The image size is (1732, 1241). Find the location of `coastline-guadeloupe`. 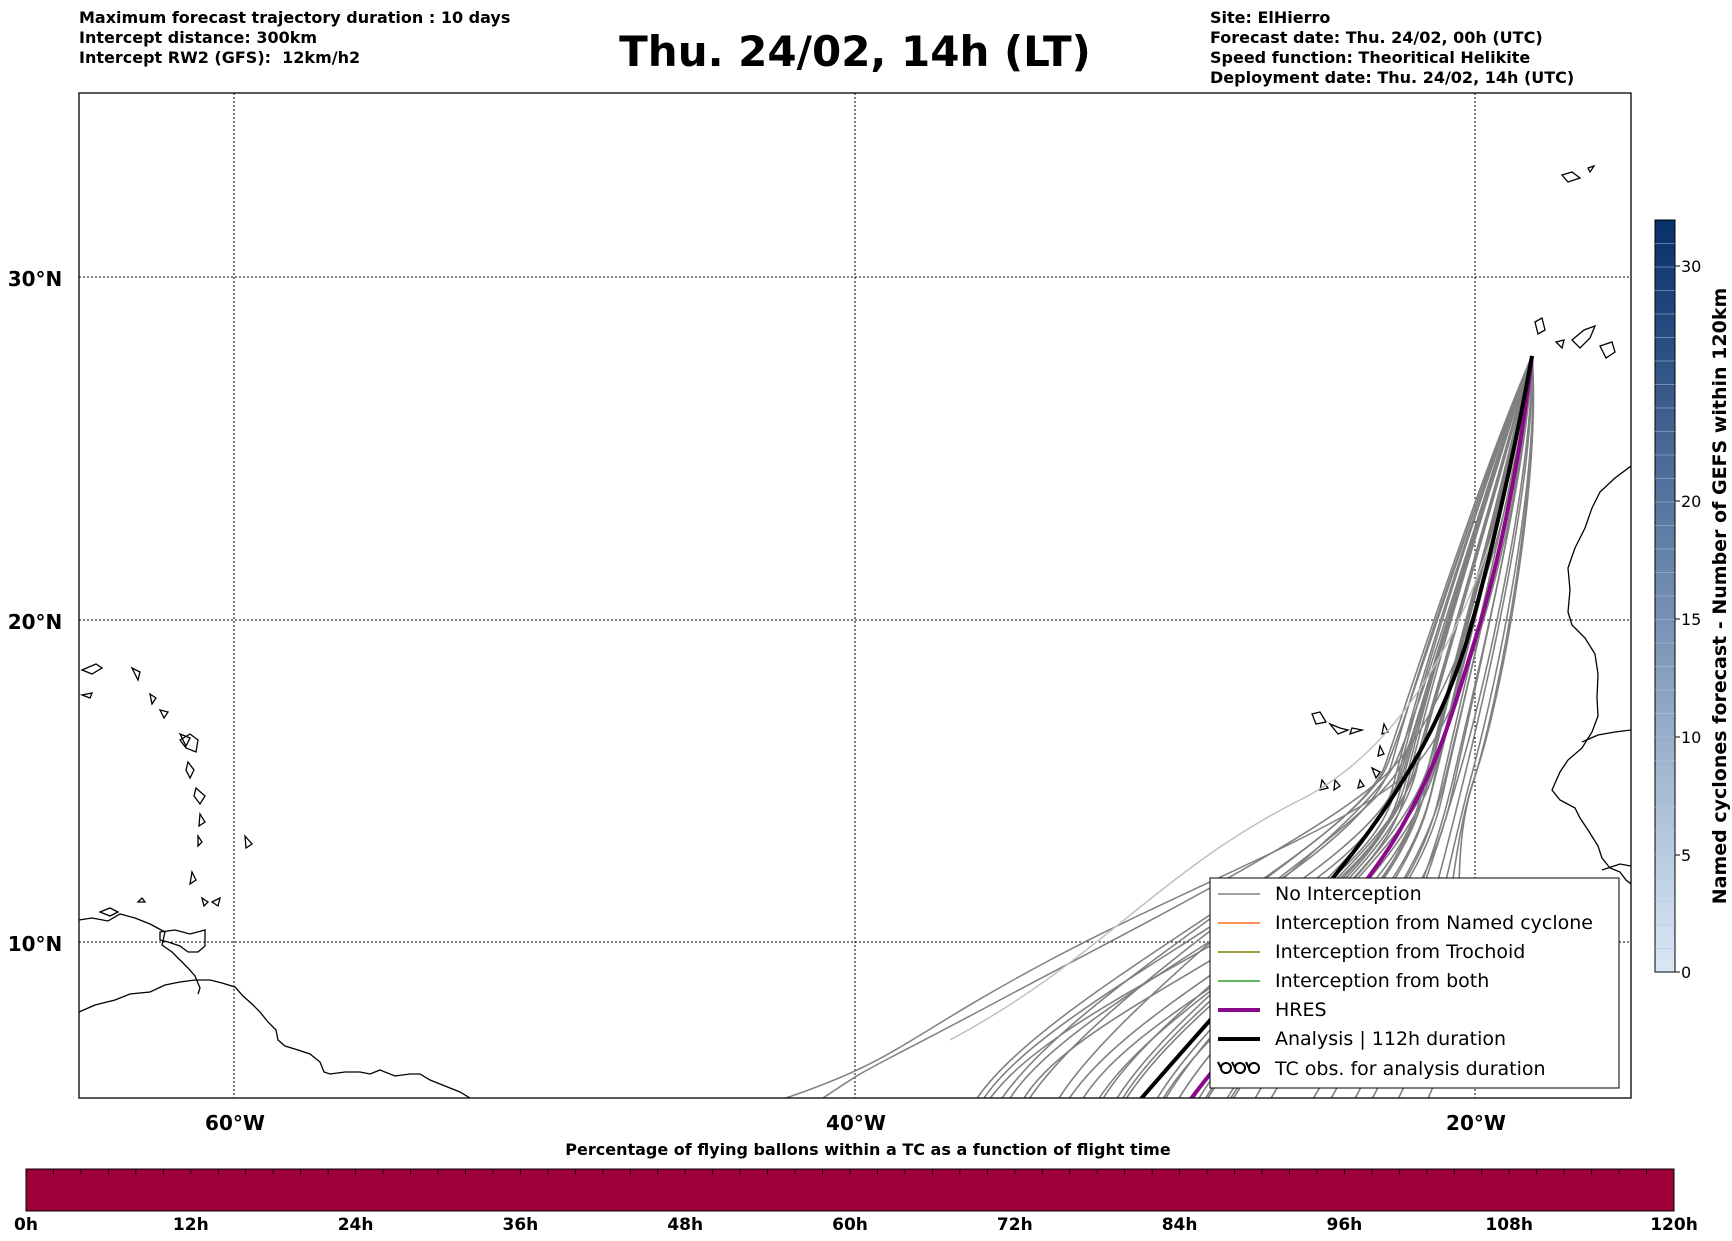

coastline-guadeloupe is located at coordinates (189, 743).